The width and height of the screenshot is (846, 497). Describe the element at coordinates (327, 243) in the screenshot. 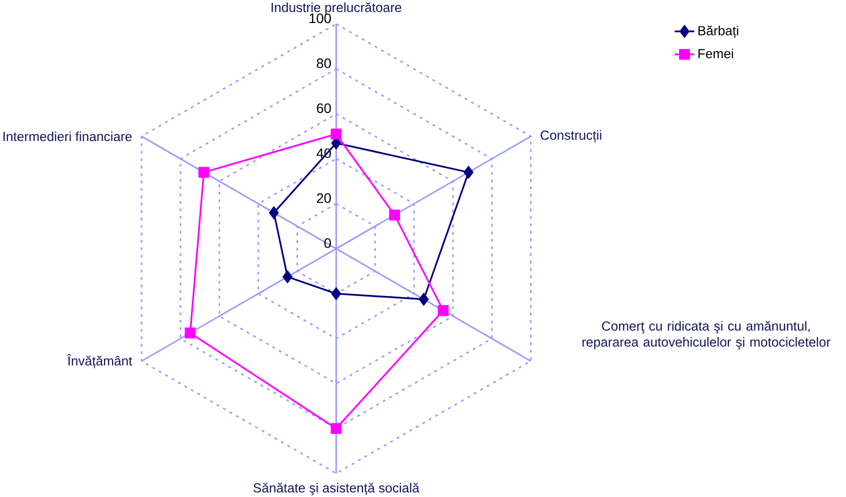

I see `y-tick-label: 0` at that location.